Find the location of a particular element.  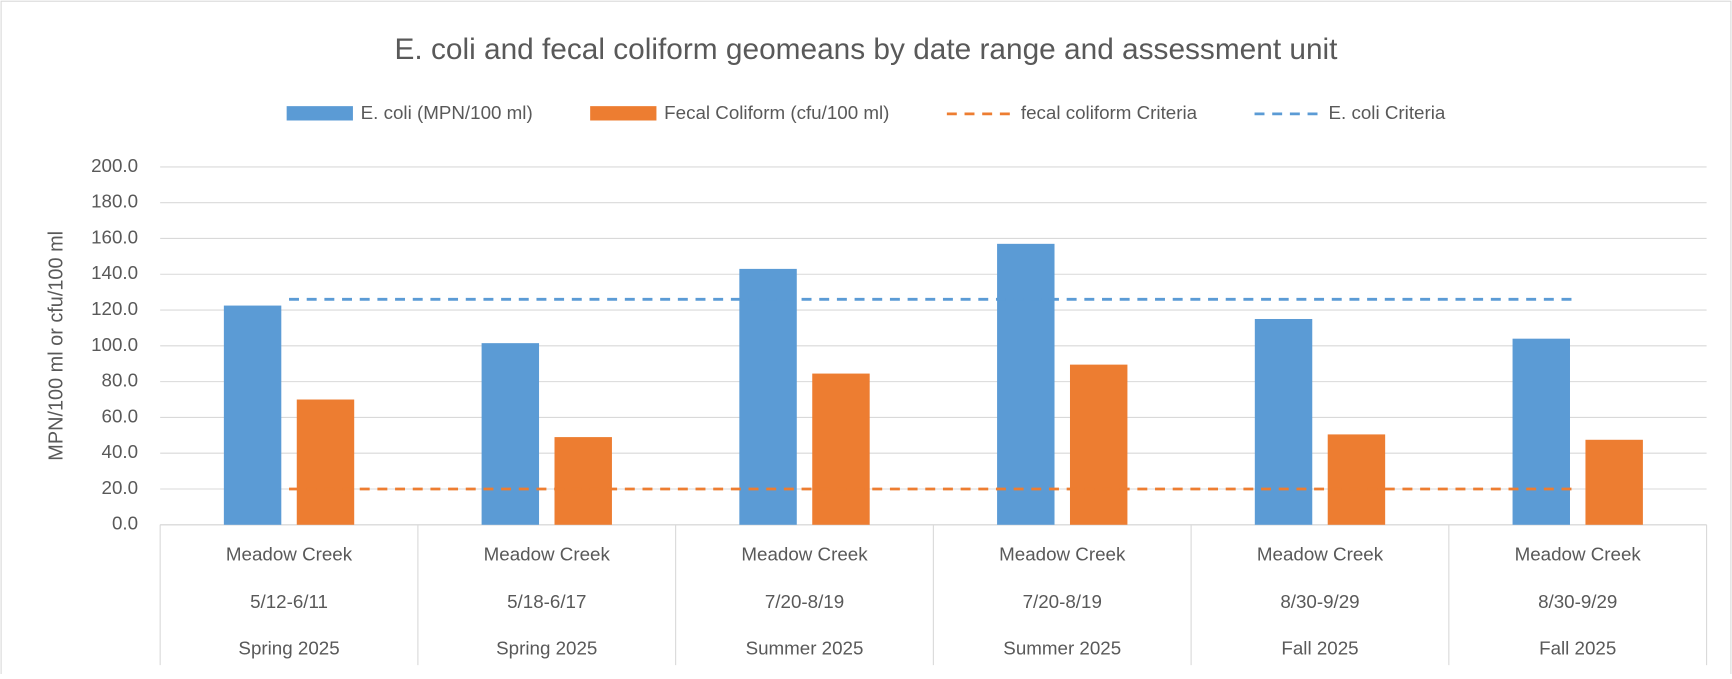

y-tick-label: 140.0 is located at coordinates (114, 272).